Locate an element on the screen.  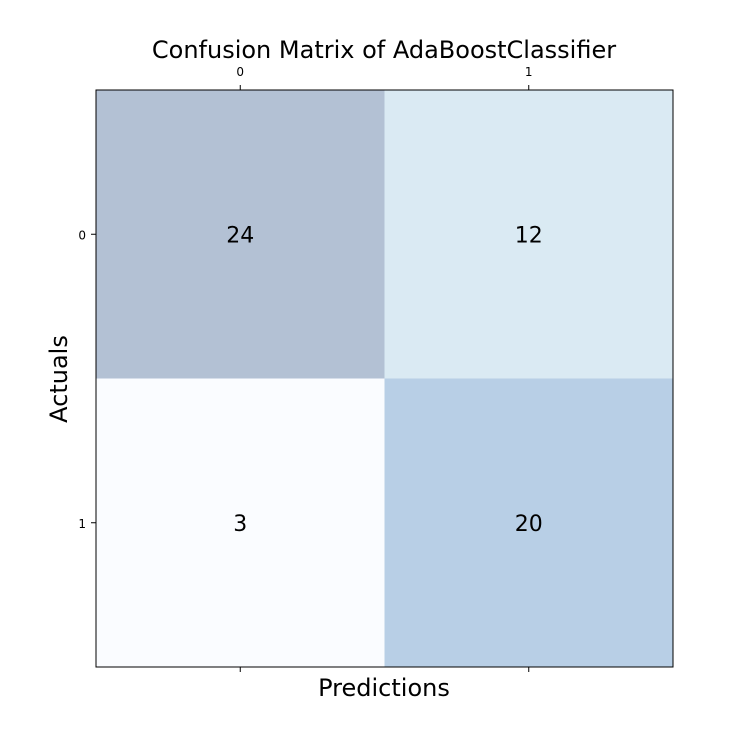
cell-value-label: 24 is located at coordinates (240, 235).